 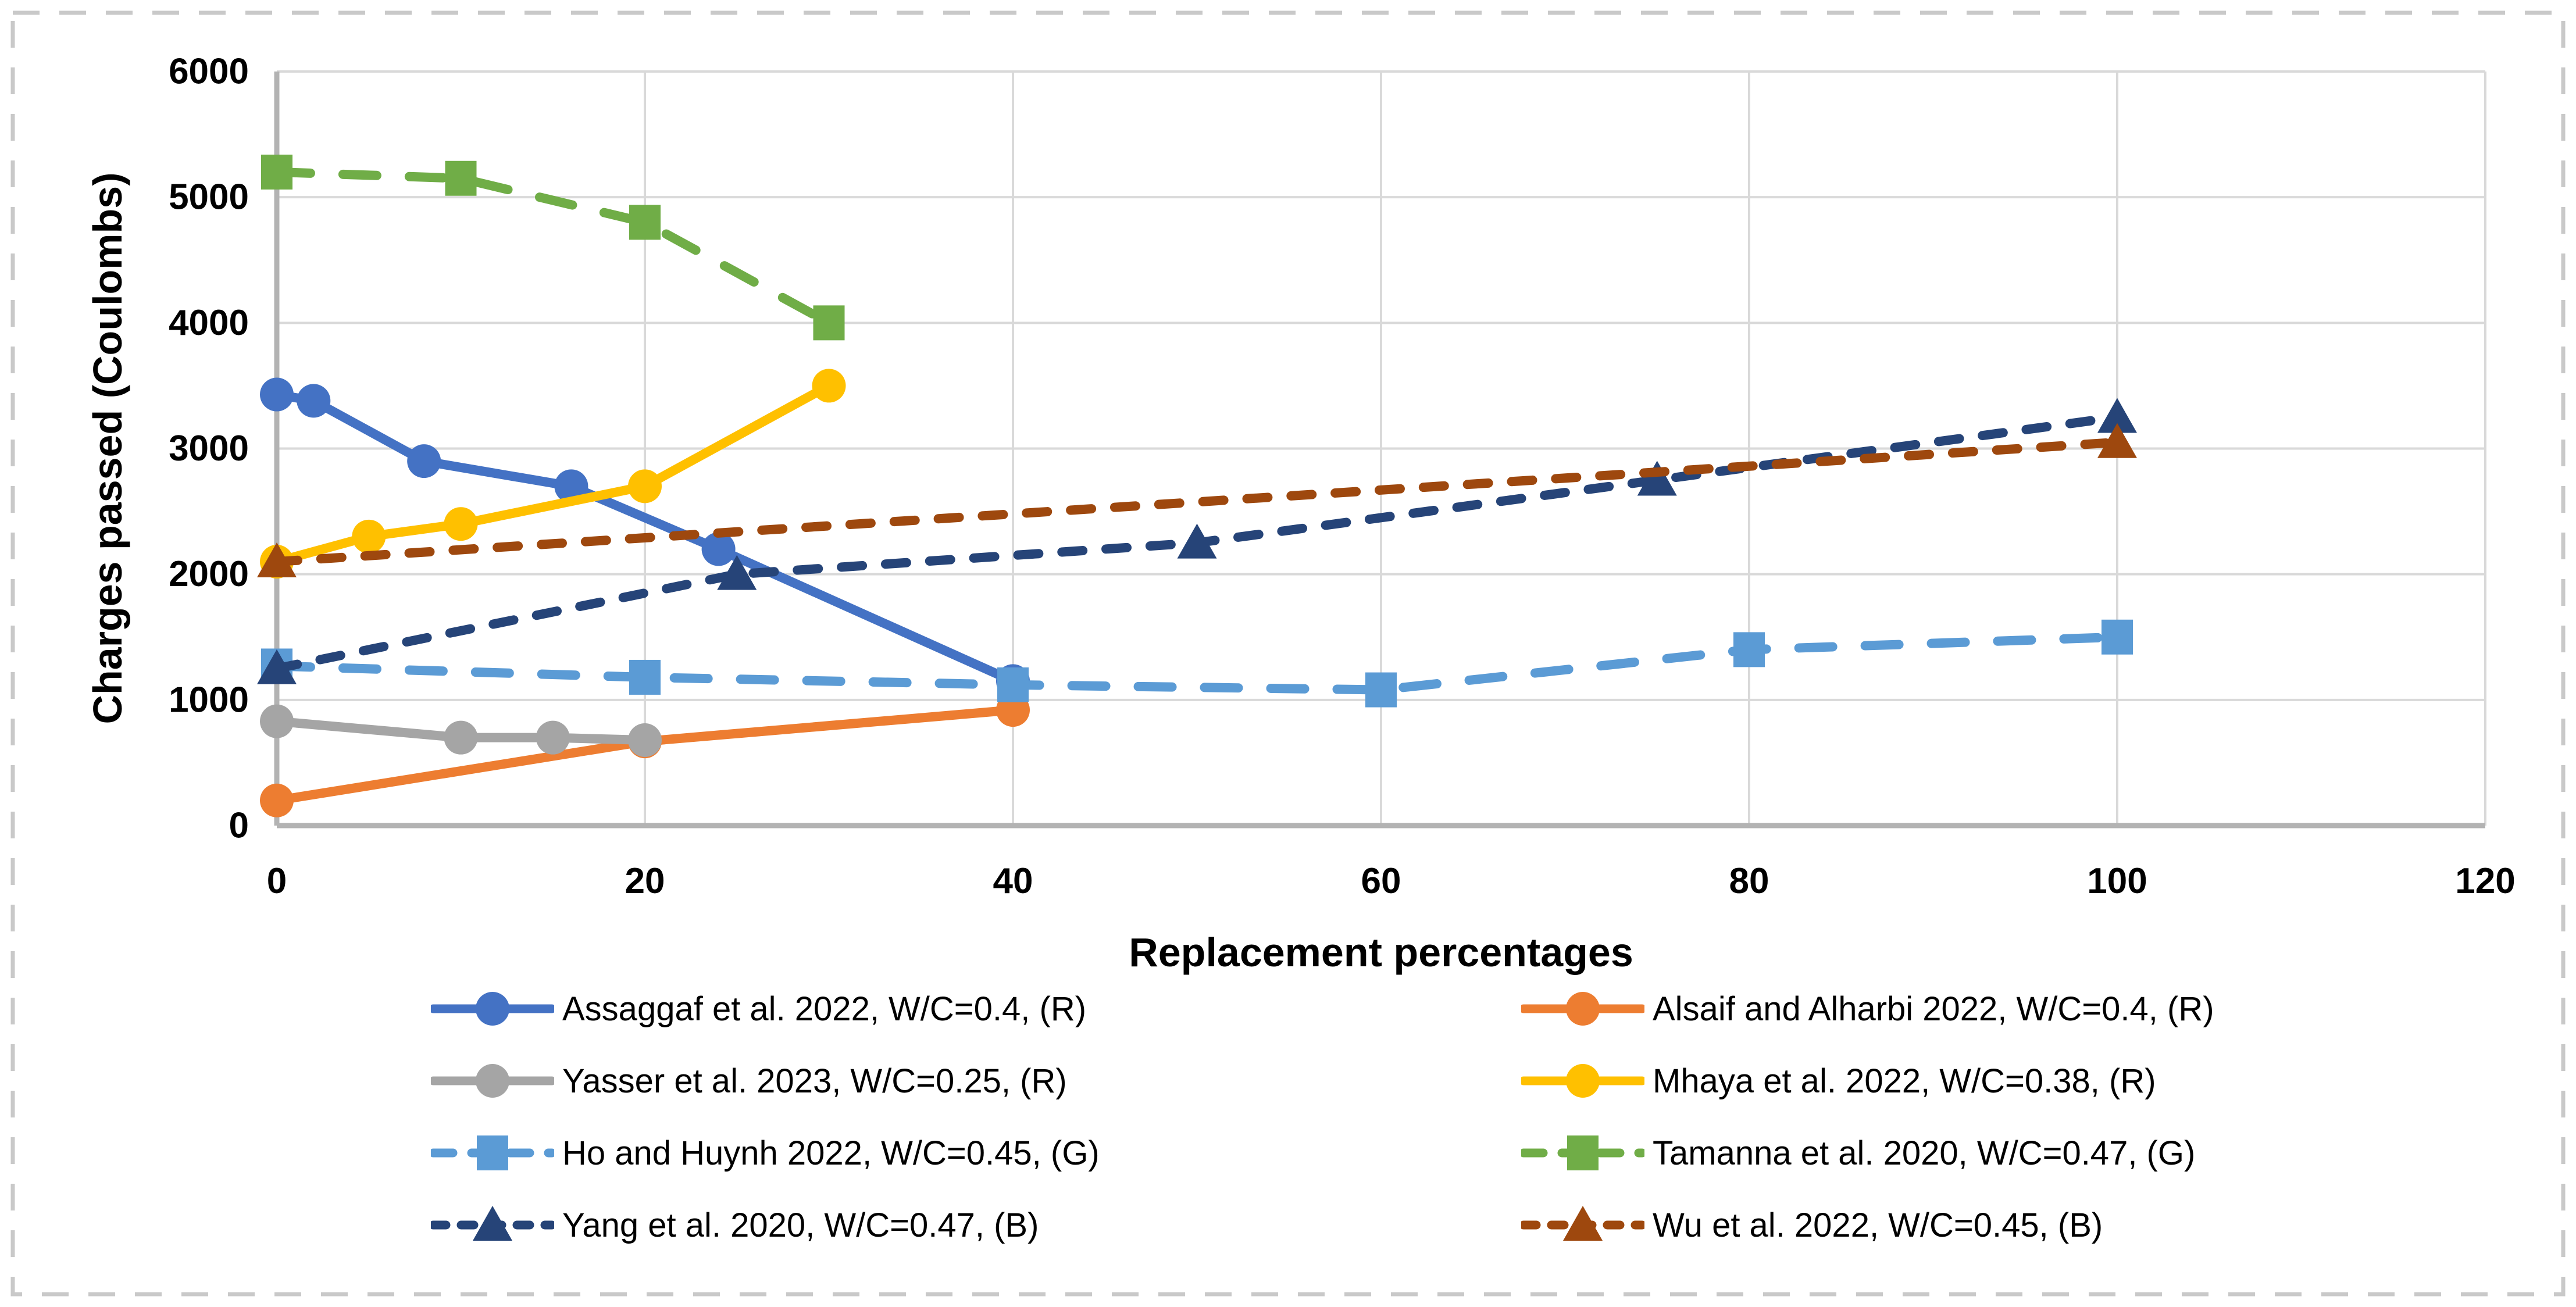 I want to click on x-tick-label: 80, so click(x=1749, y=881).